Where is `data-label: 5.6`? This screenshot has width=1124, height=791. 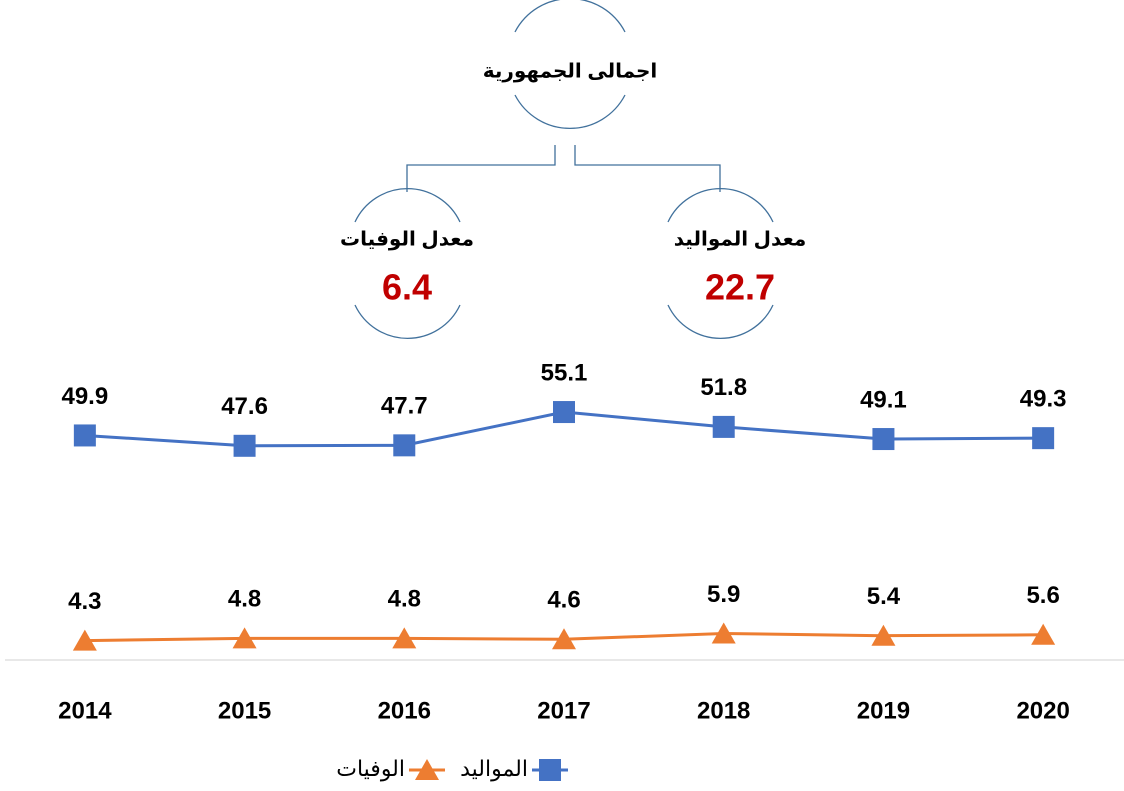
data-label: 5.6 is located at coordinates (1042, 595).